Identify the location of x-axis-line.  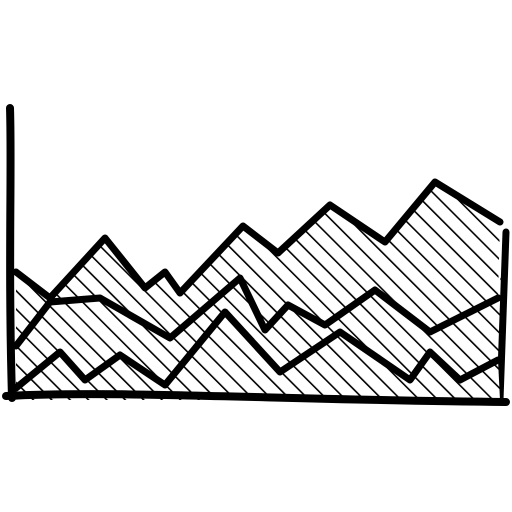
(256, 398).